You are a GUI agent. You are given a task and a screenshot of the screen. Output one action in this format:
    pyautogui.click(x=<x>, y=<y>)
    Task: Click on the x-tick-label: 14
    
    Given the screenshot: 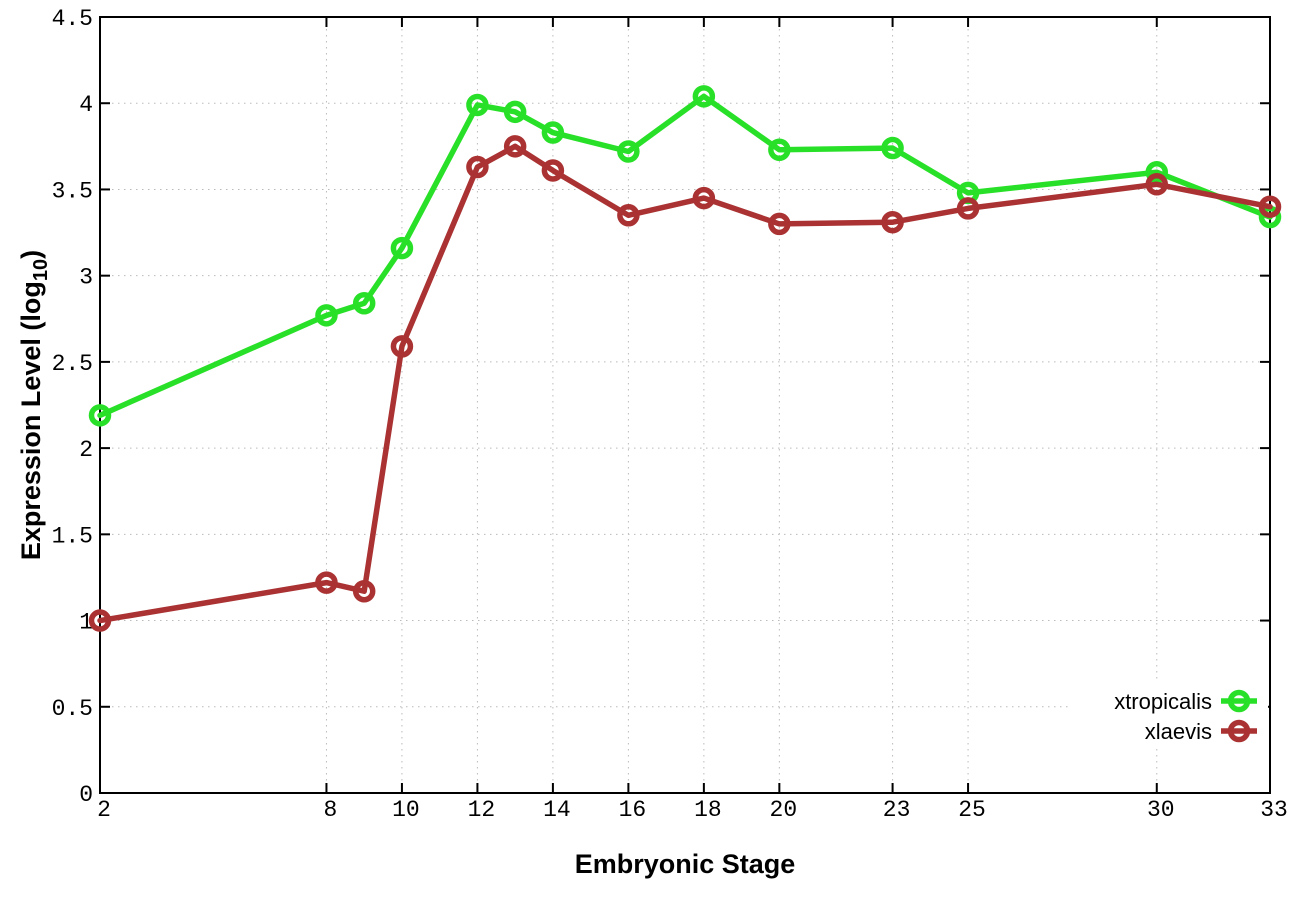 What is the action you would take?
    pyautogui.click(x=557, y=810)
    